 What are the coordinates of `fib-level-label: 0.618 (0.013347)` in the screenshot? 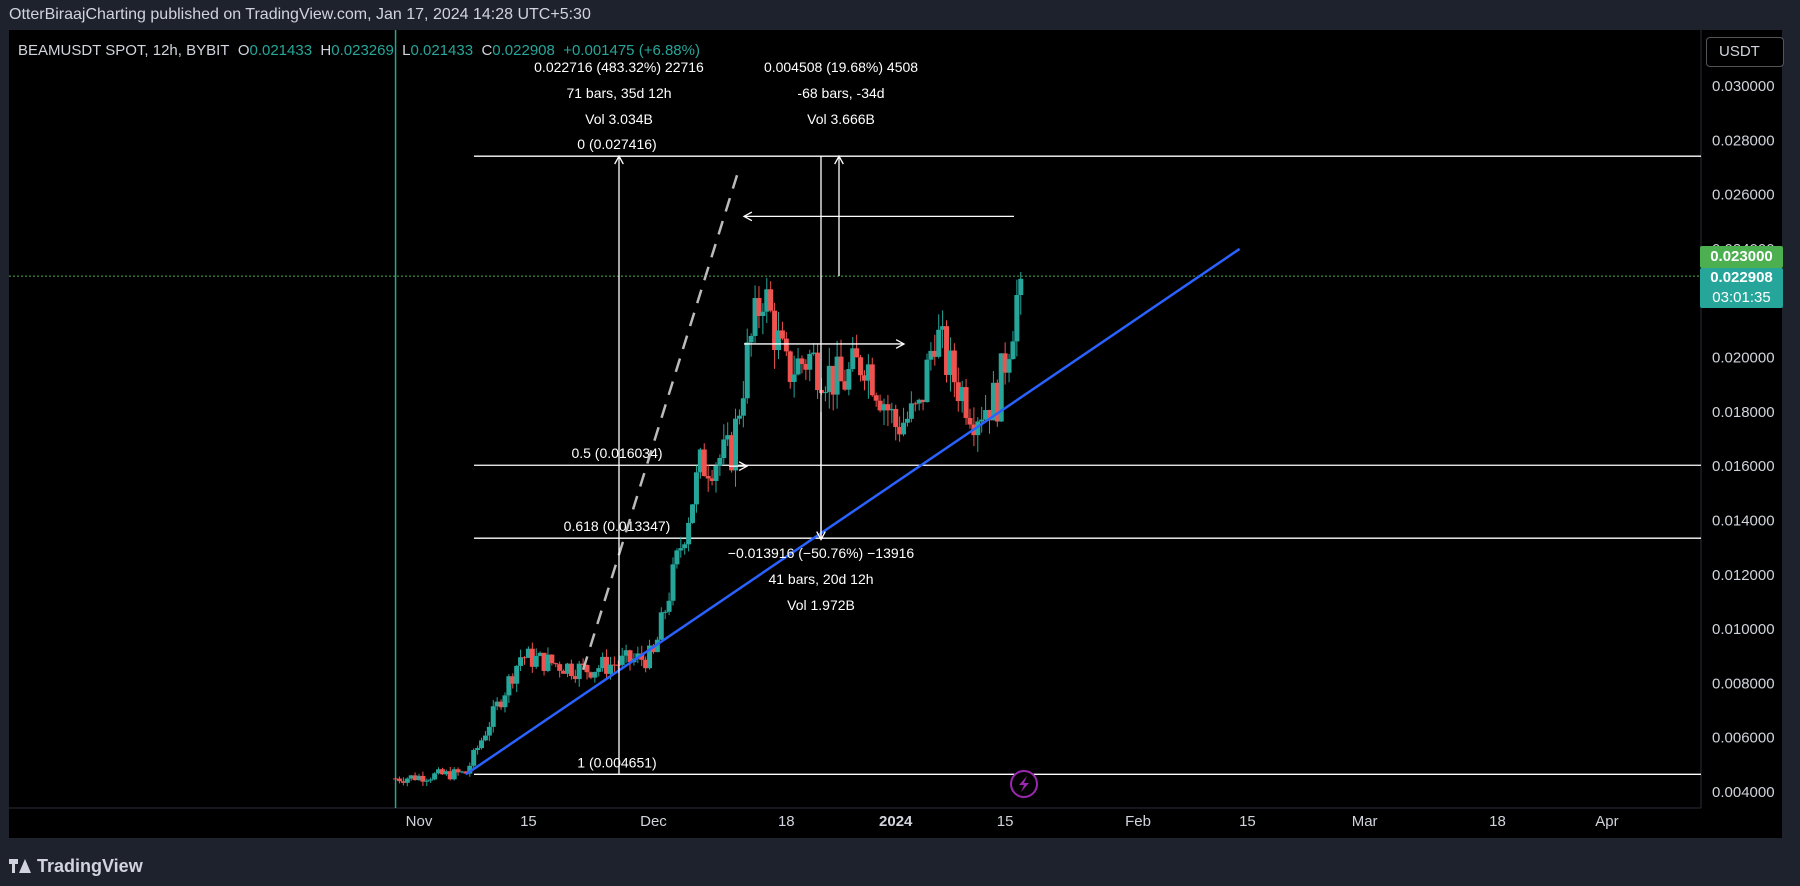 It's located at (617, 526).